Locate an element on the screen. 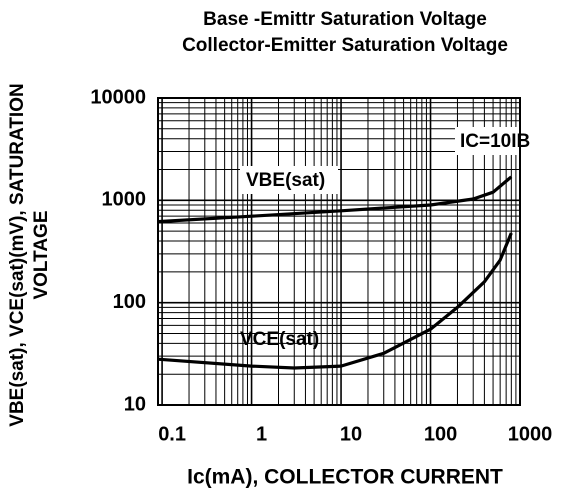 The height and width of the screenshot is (498, 563). y-tick-label: 10 is located at coordinates (135, 404).